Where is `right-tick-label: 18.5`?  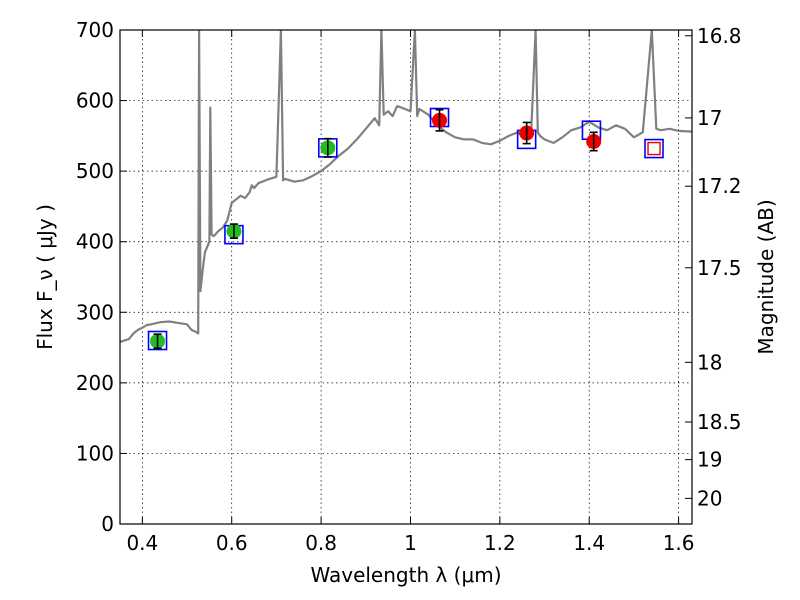
right-tick-label: 18.5 is located at coordinates (719, 422).